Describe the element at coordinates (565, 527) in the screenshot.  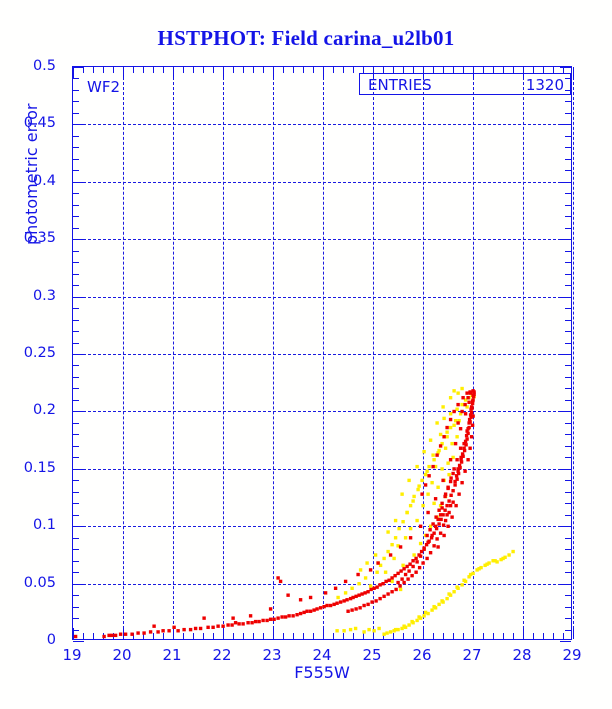
I see `y-tick-major-right` at that location.